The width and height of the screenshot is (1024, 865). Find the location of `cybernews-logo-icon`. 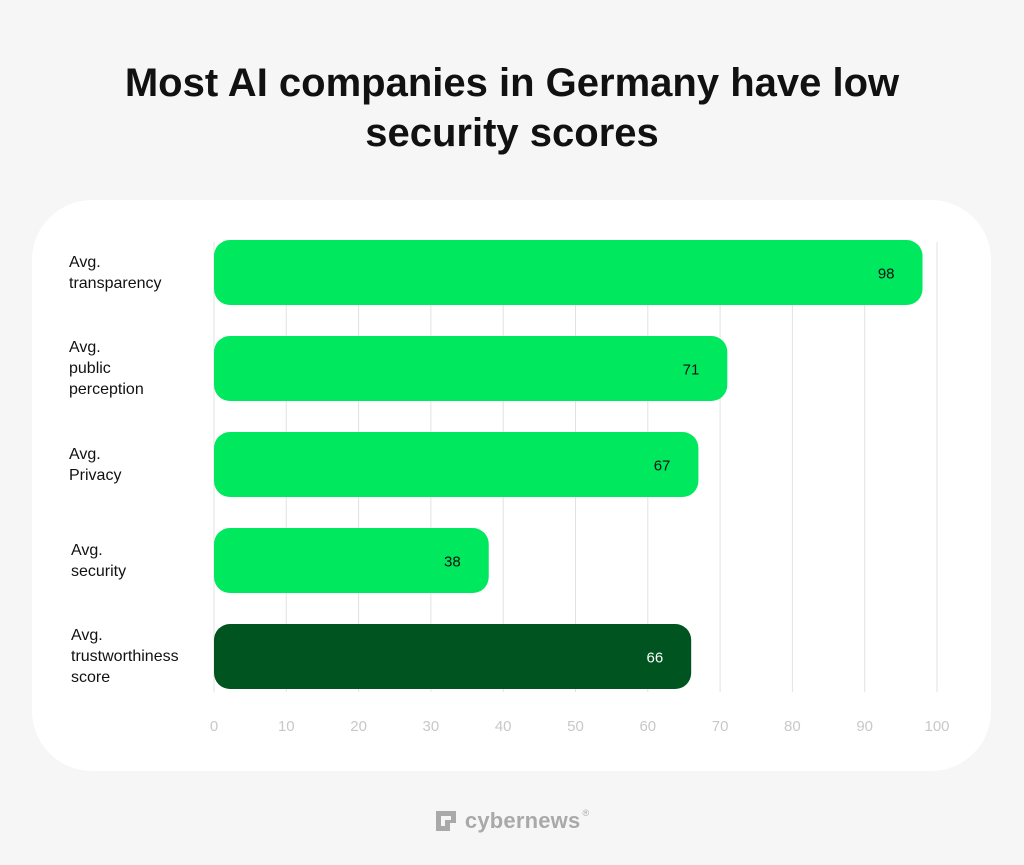

cybernews-logo-icon is located at coordinates (445, 821).